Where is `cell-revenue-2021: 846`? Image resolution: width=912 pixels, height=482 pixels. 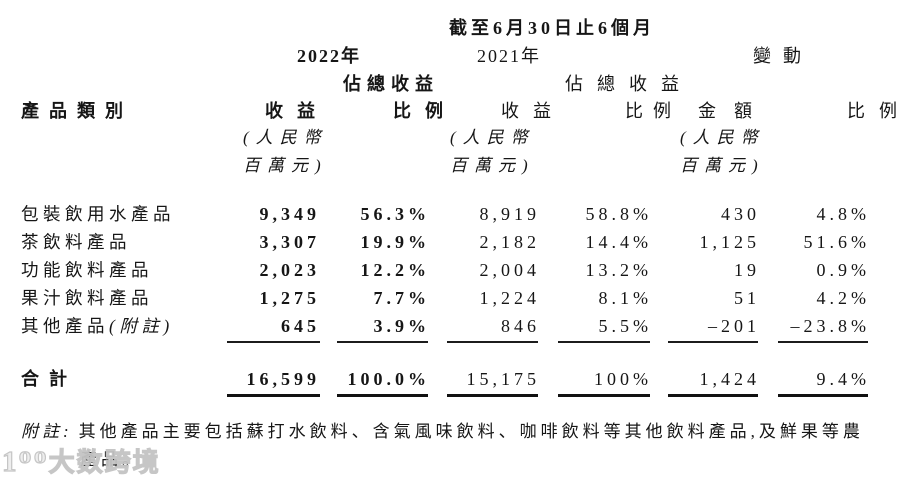
cell-revenue-2021: 846 is located at coordinates (520, 326).